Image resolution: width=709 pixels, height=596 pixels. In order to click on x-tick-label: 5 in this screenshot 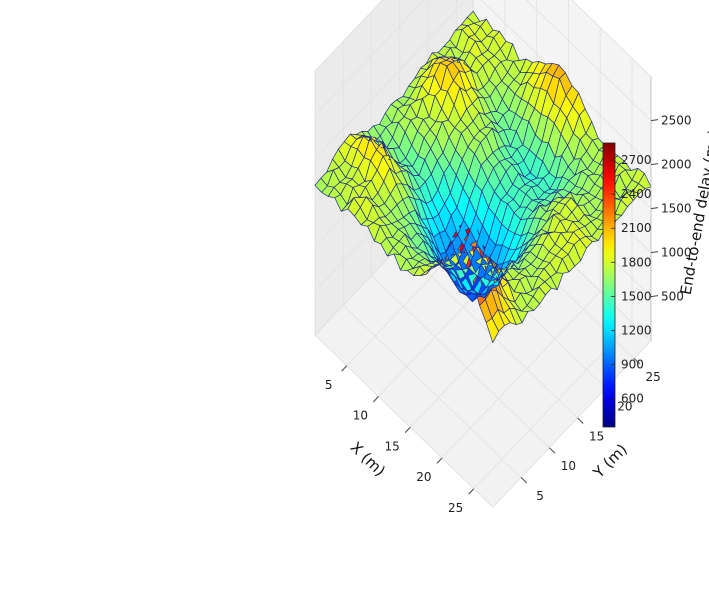, I will do `click(329, 385)`.